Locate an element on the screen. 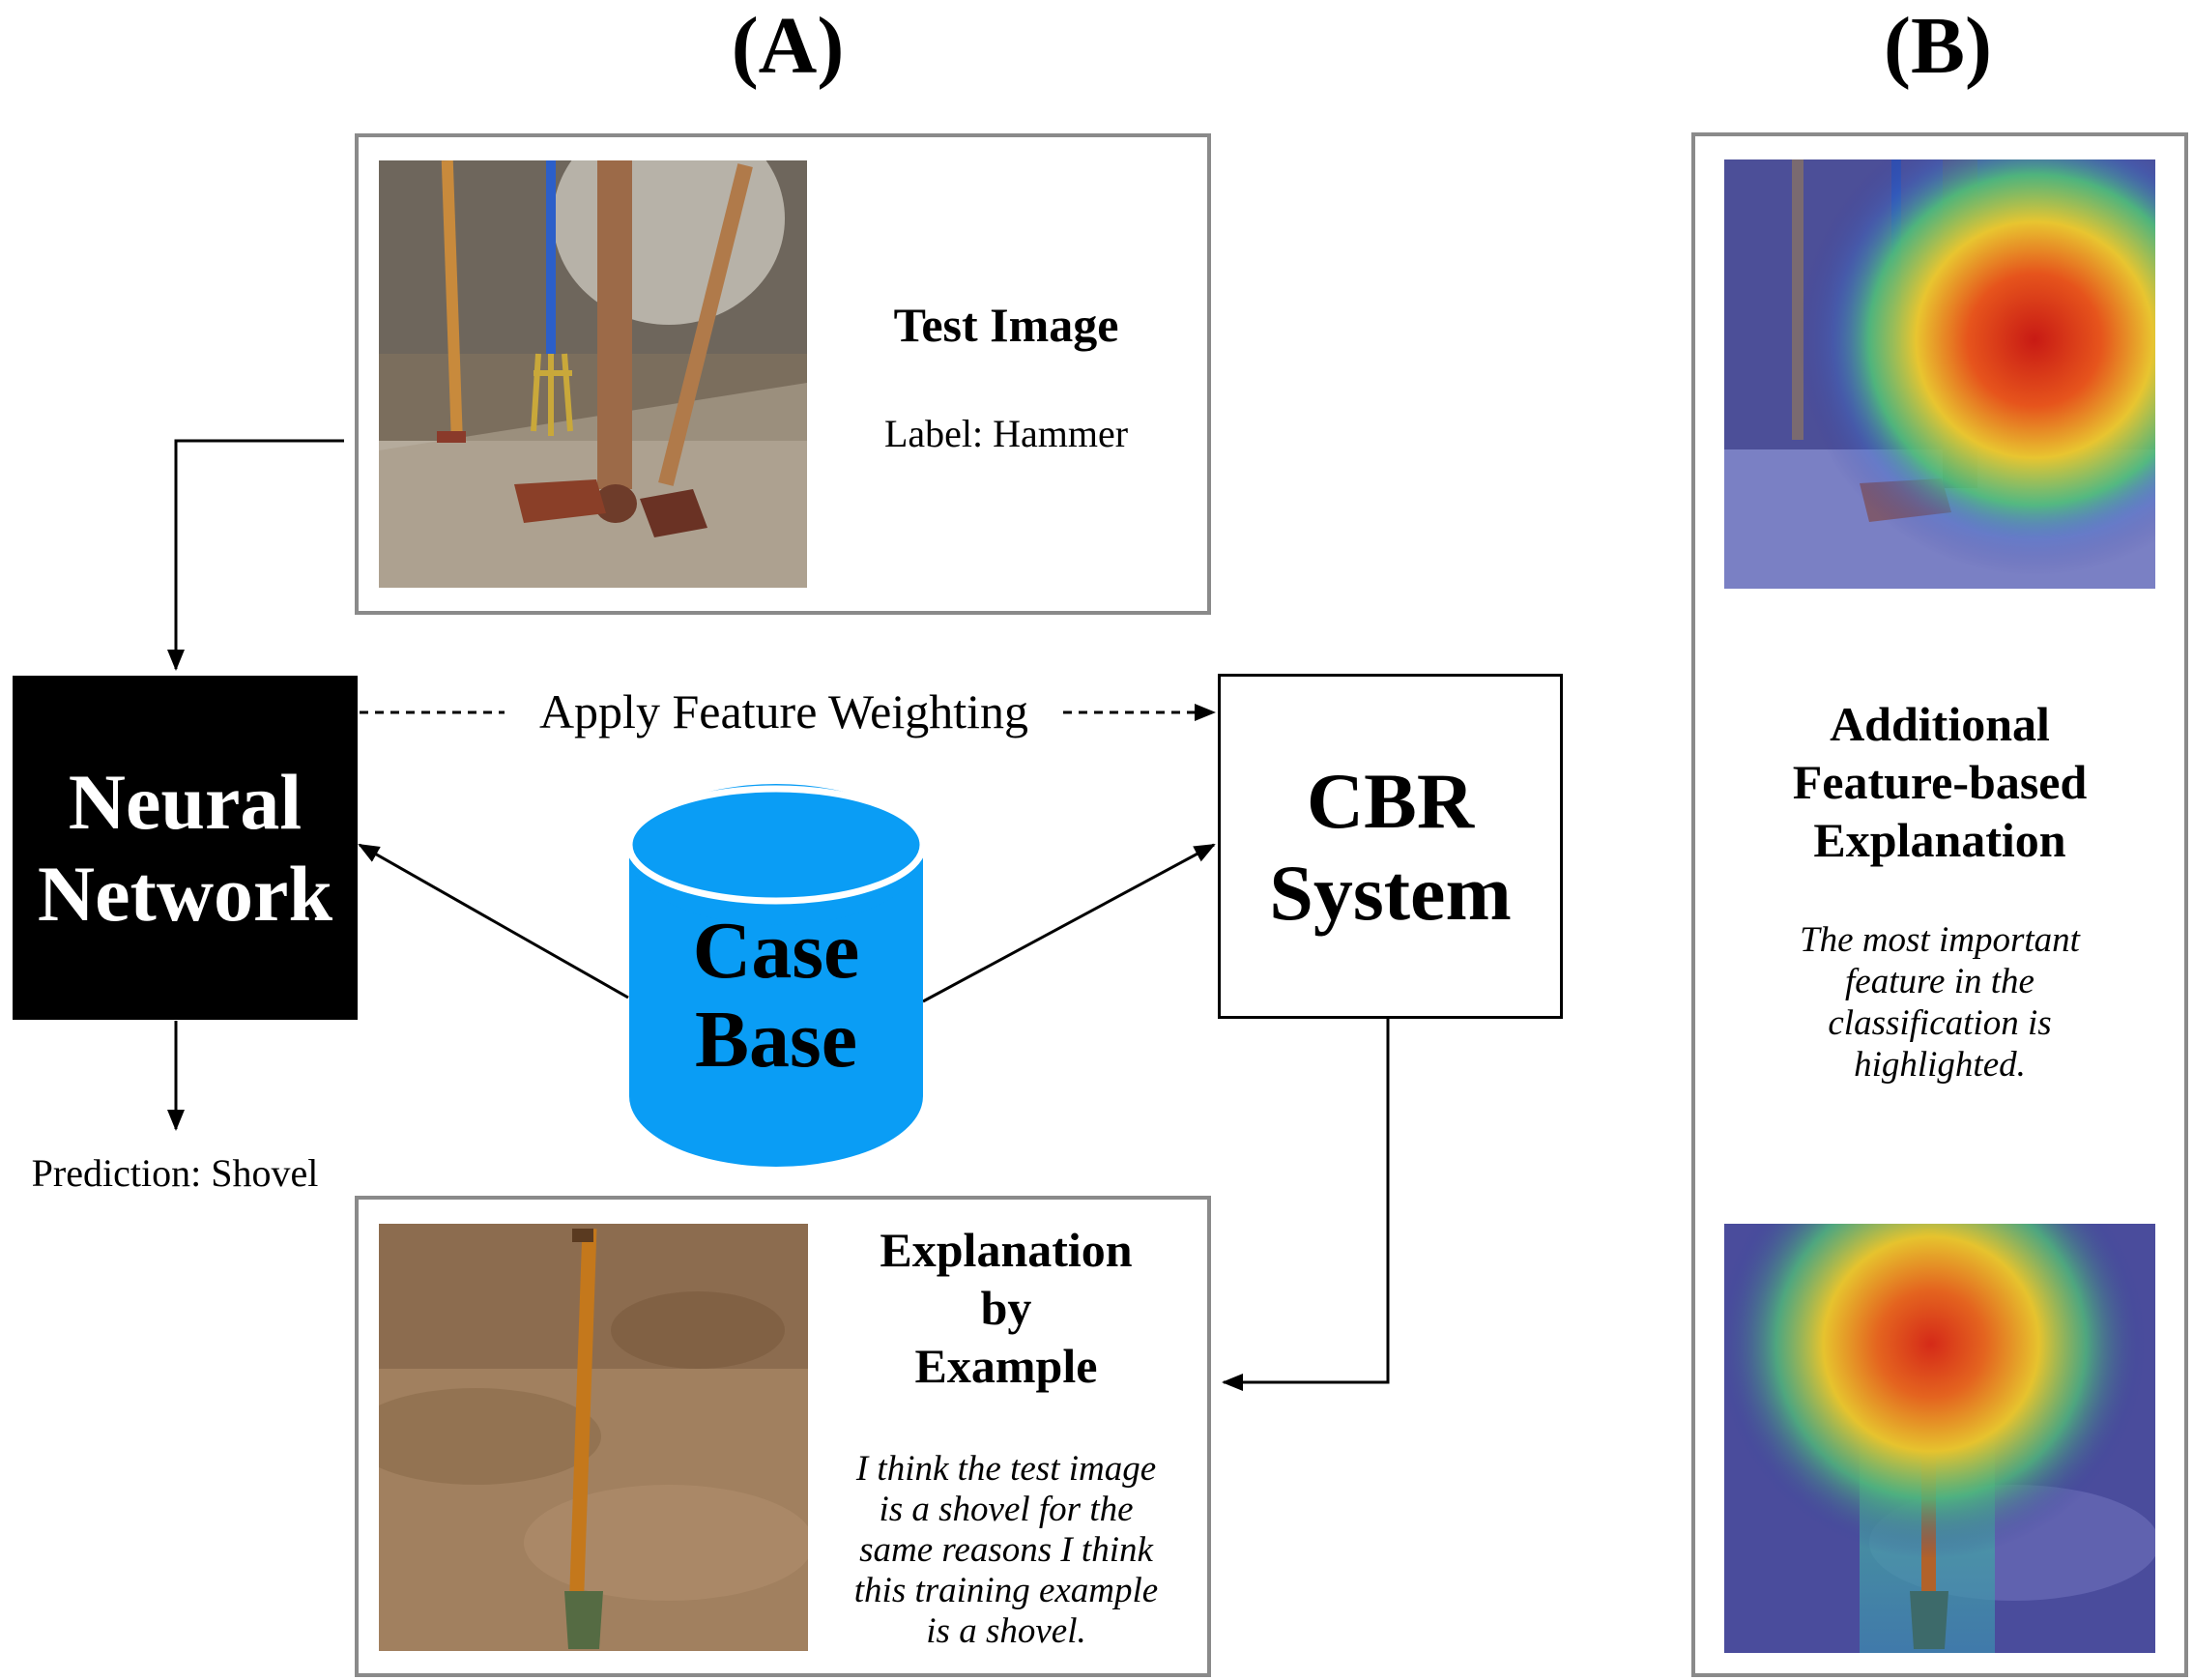  cbr-system-line1: CBR is located at coordinates (1390, 801).